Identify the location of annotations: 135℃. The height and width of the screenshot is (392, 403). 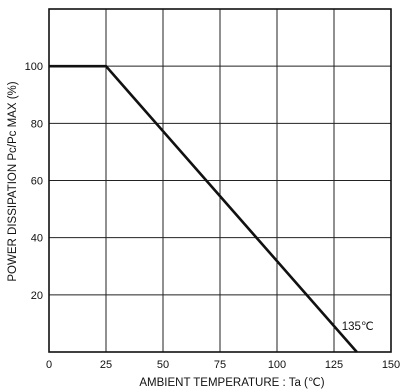
(358, 327).